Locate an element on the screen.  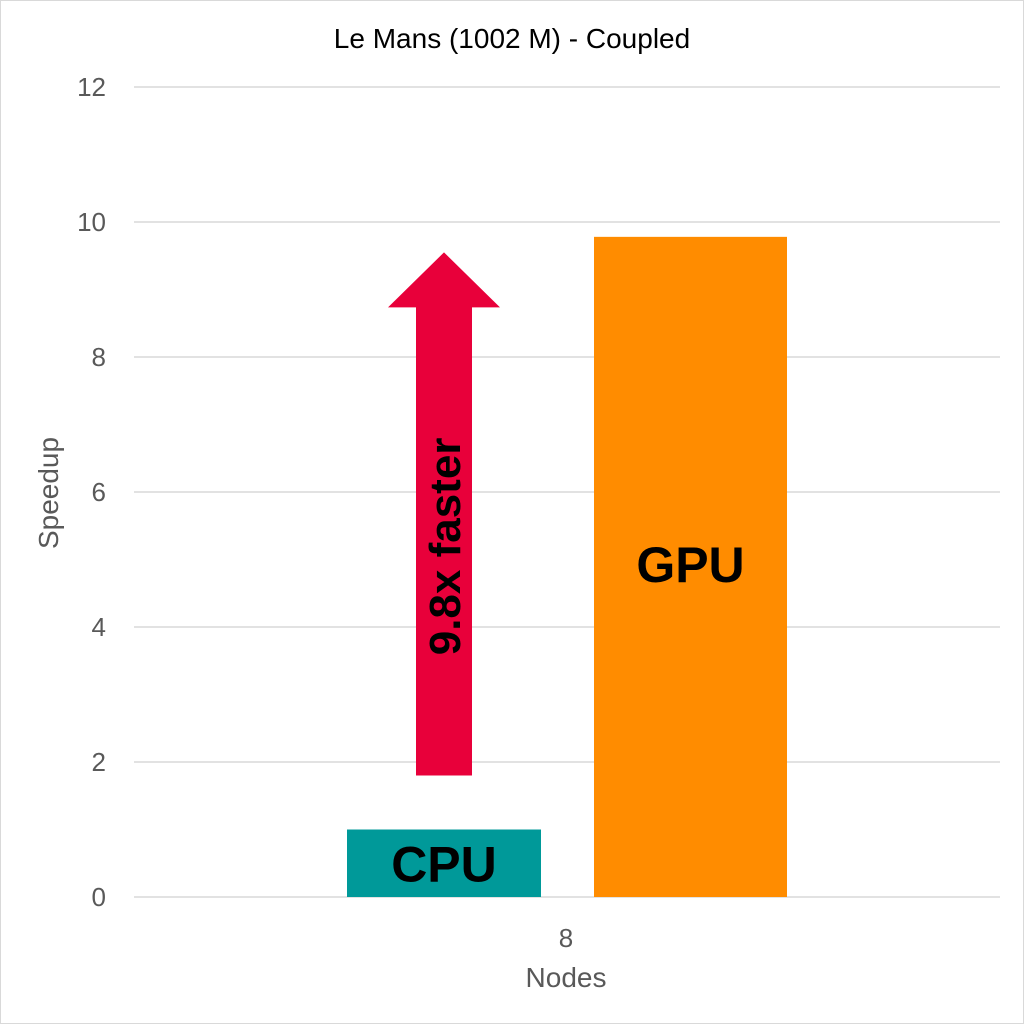
chart-title: Le Mans (1002 M) - Coupled is located at coordinates (512, 38).